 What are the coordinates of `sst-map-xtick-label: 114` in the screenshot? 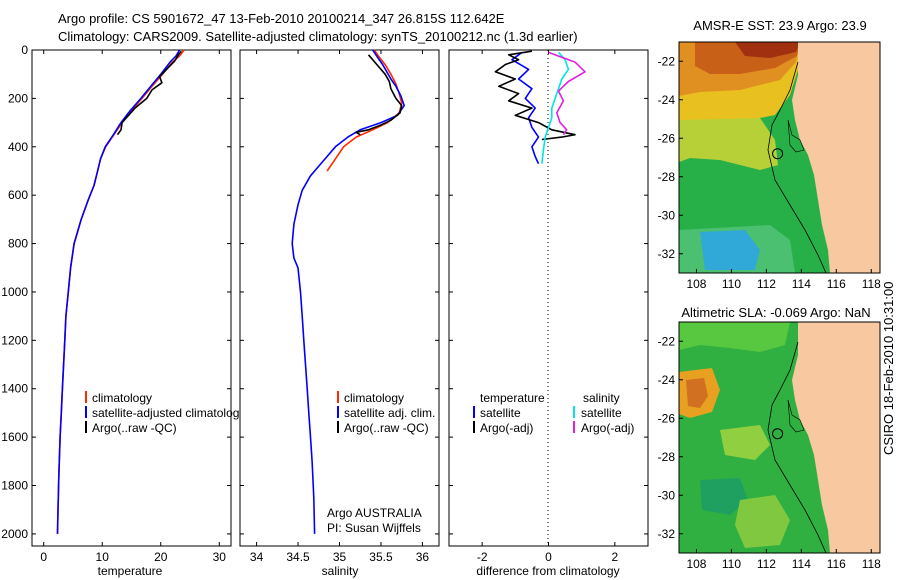 It's located at (801, 284).